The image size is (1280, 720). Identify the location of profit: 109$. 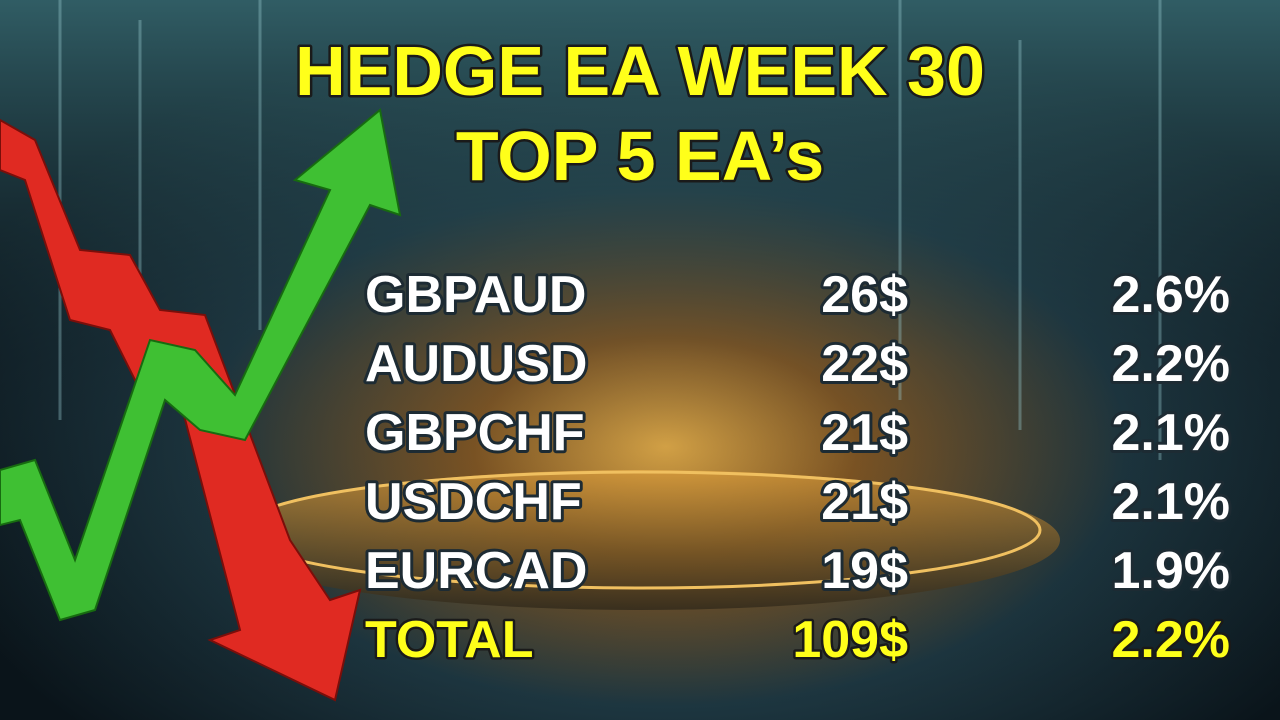
(850, 640).